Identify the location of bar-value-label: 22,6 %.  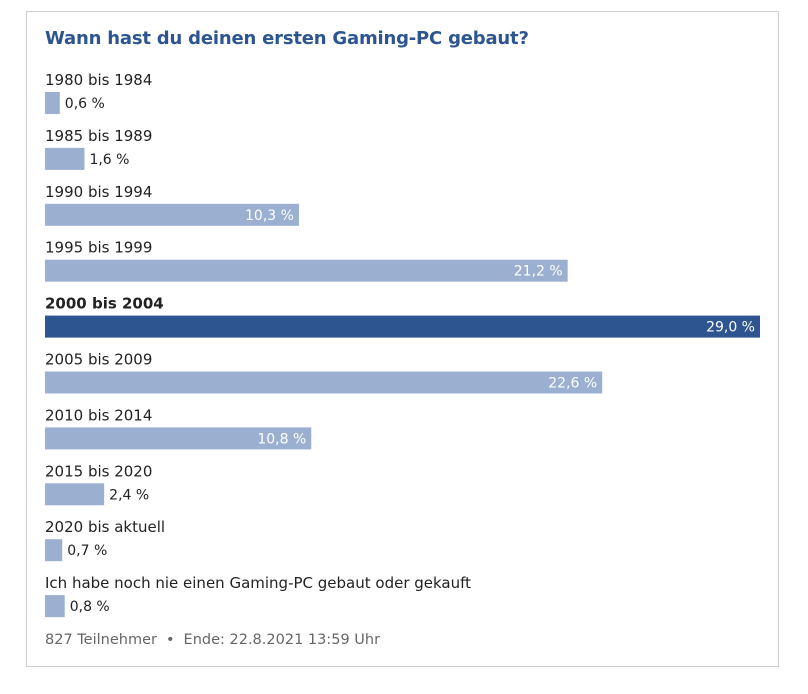
(572, 384).